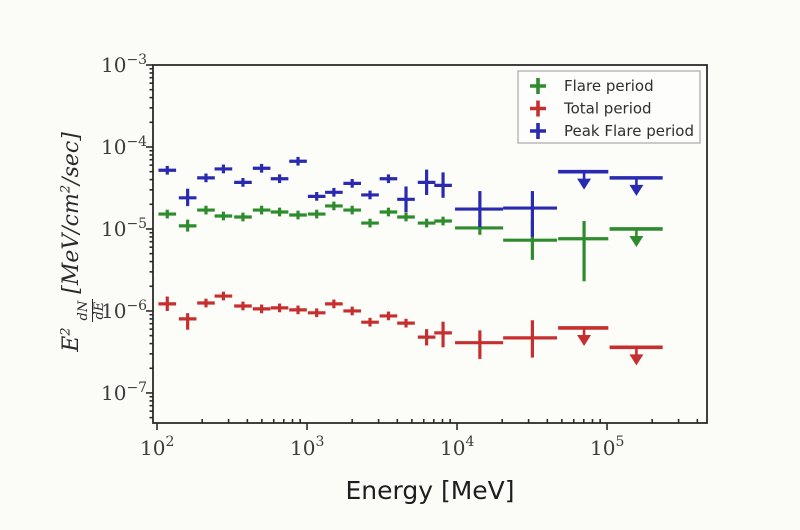 This screenshot has width=800, height=530. I want to click on legend-box, so click(609, 107).